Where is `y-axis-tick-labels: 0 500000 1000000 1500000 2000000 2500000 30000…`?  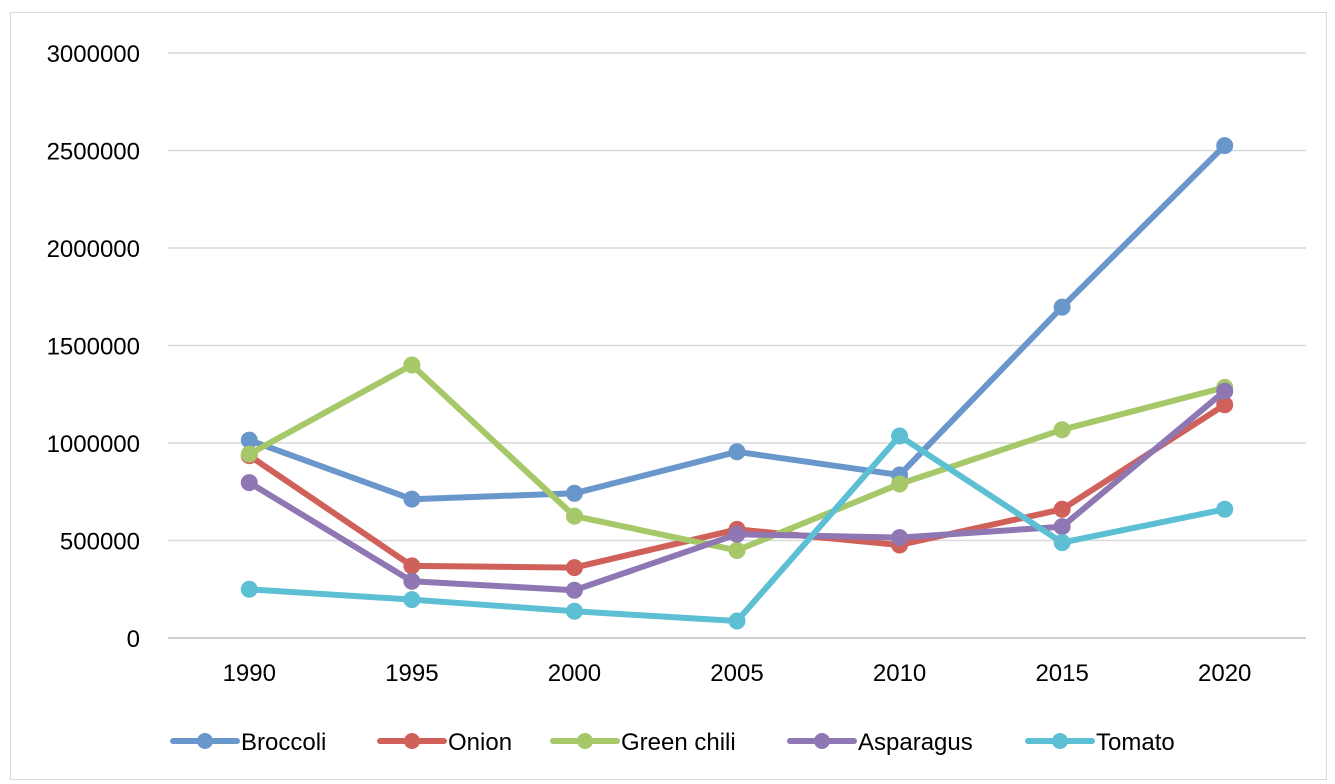
y-axis-tick-labels: 0 500000 1000000 1500000 2000000 2500000 30000… is located at coordinates (93, 347).